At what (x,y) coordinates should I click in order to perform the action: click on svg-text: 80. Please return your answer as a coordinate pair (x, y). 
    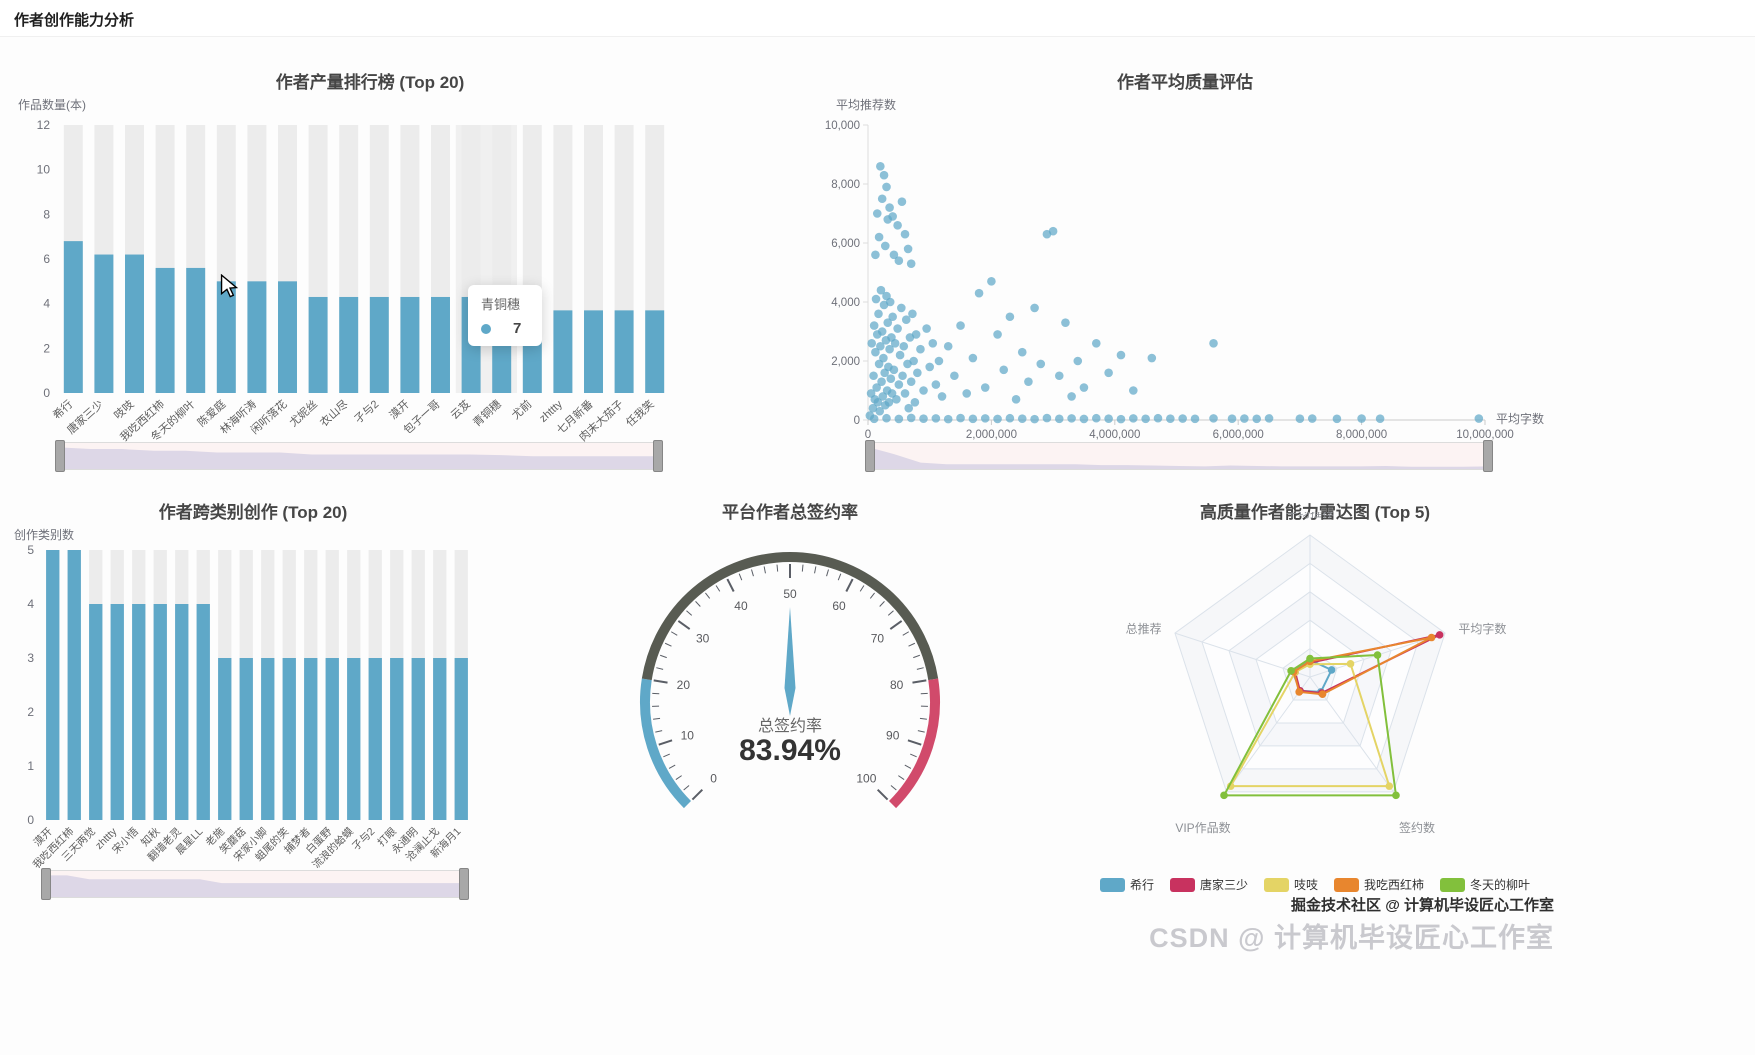
    Looking at the image, I should click on (897, 685).